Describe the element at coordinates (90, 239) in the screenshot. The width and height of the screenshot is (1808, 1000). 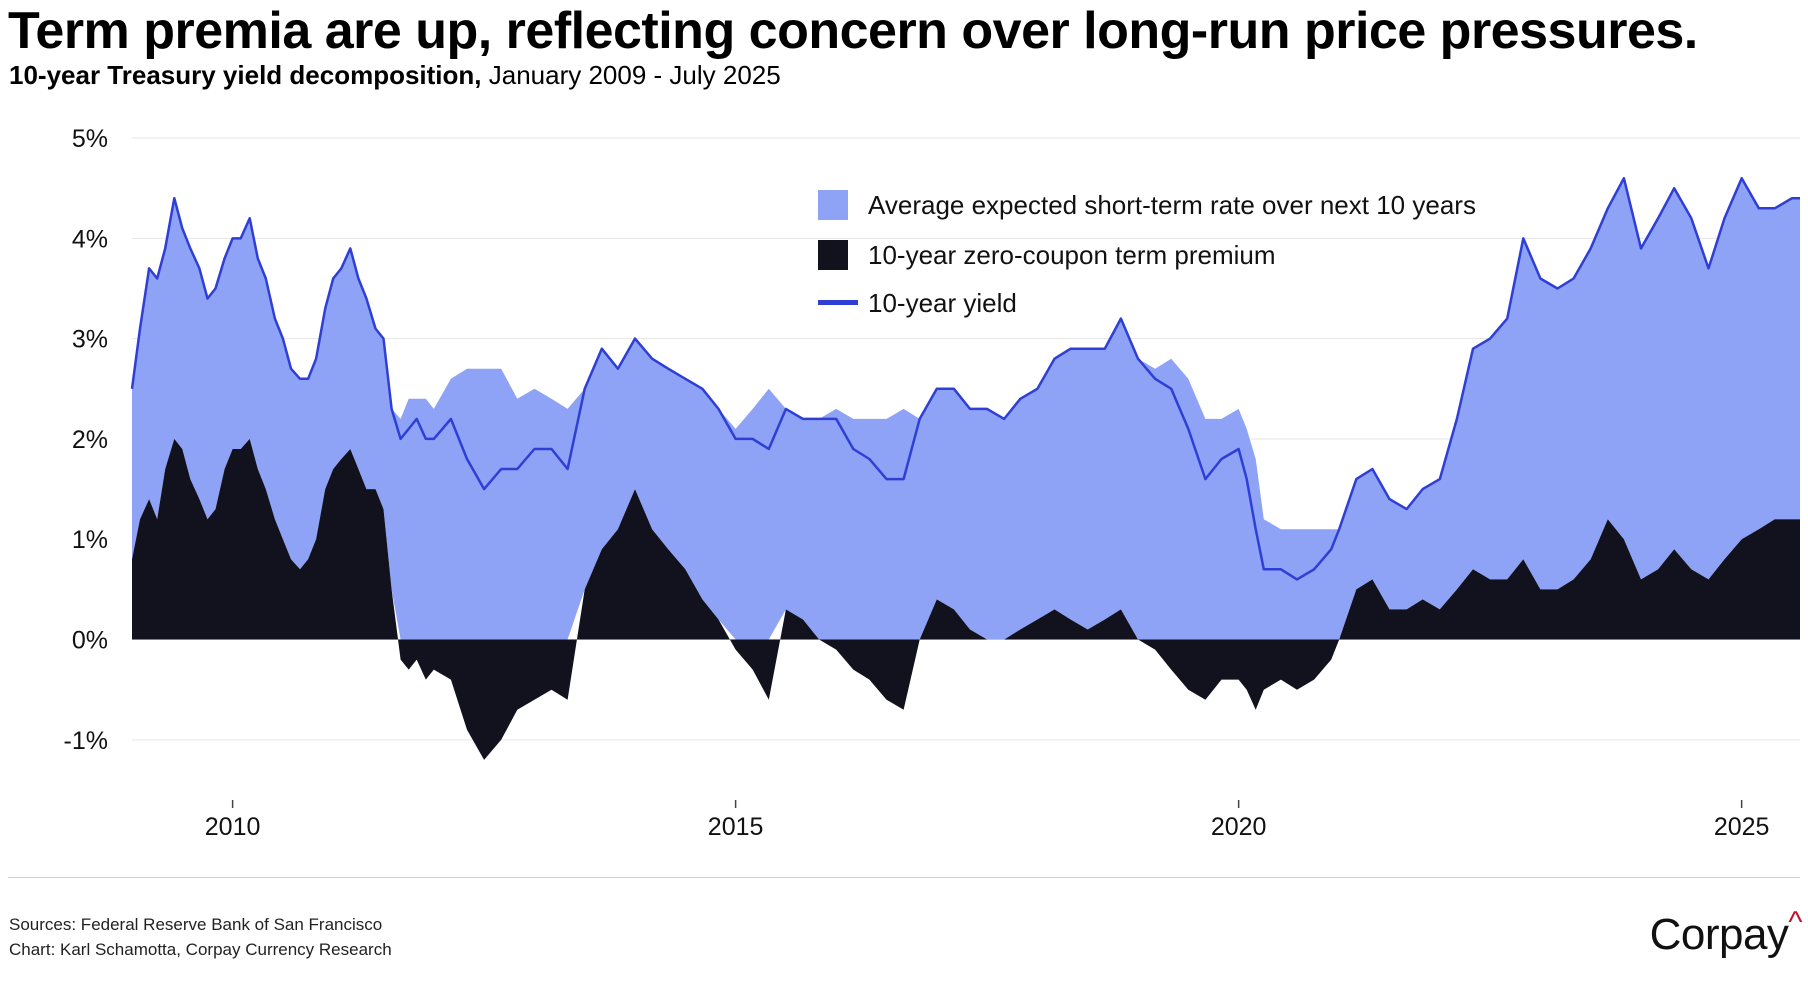
I see `y-tick-label: 4%` at that location.